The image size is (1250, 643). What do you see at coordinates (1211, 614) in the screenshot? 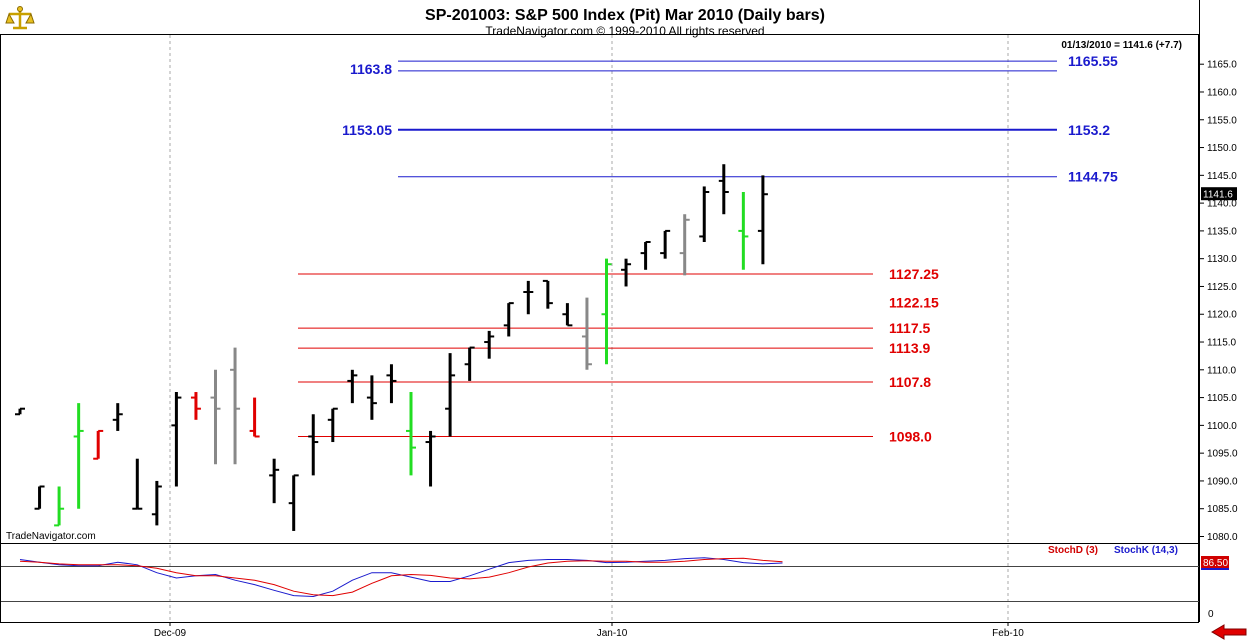
I see `stoch-zero-label: 0` at bounding box center [1211, 614].